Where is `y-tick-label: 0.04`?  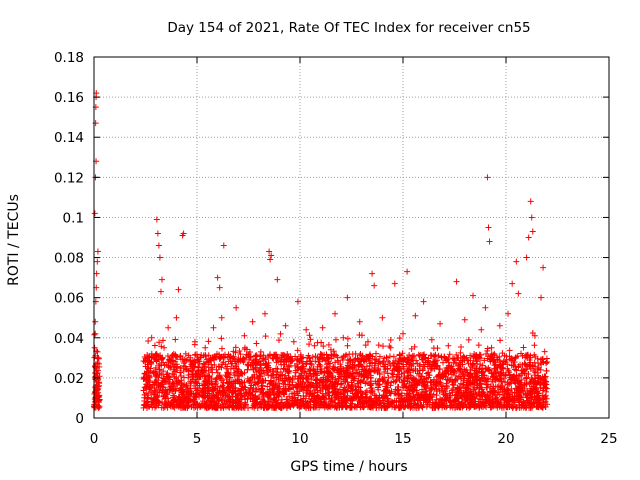 y-tick-label: 0.04 is located at coordinates (69, 339).